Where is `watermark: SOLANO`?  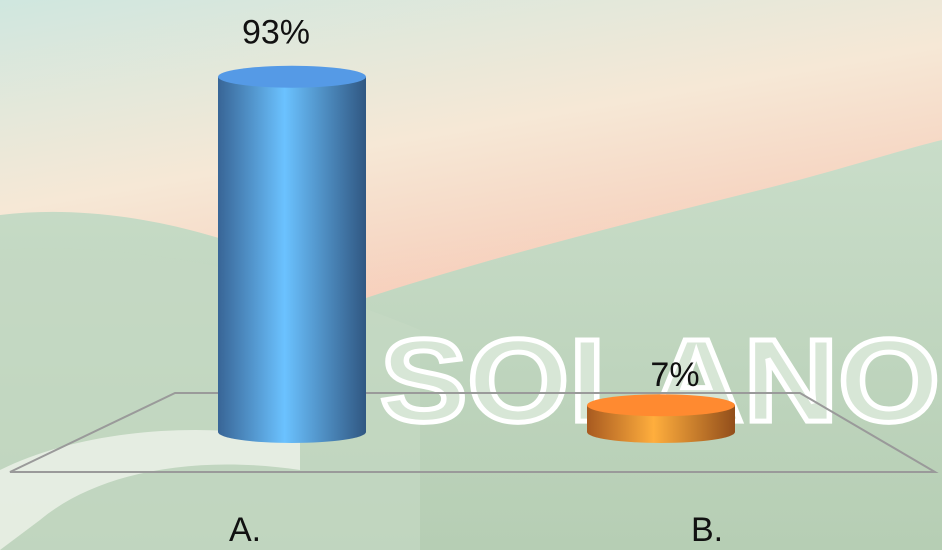 watermark: SOLANO is located at coordinates (660, 381).